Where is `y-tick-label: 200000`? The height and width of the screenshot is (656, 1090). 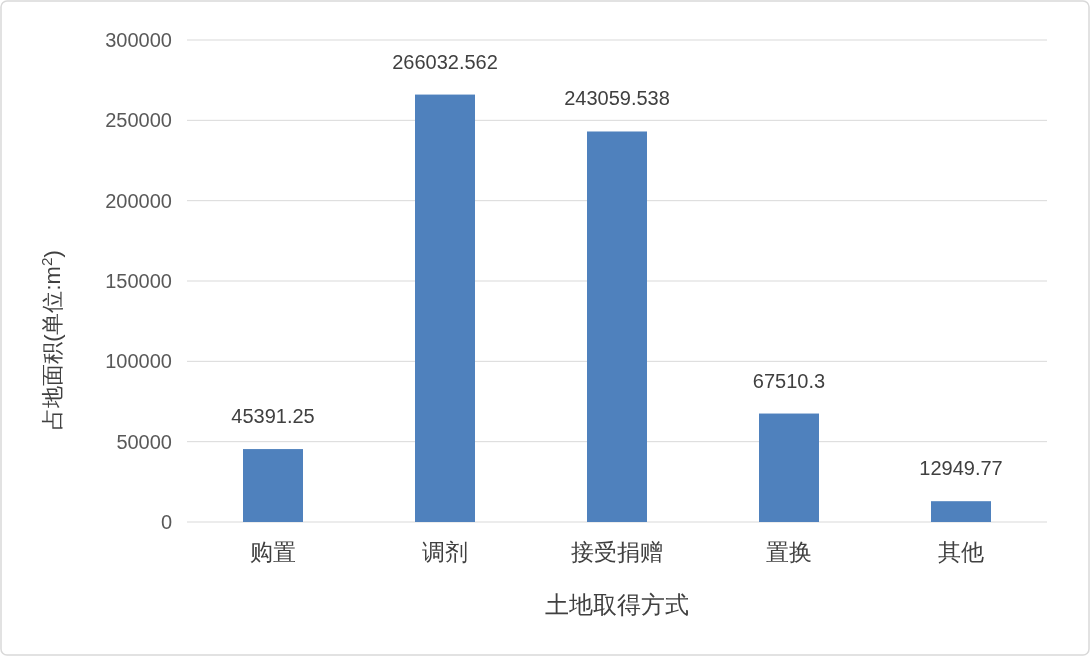 y-tick-label: 200000 is located at coordinates (138, 200).